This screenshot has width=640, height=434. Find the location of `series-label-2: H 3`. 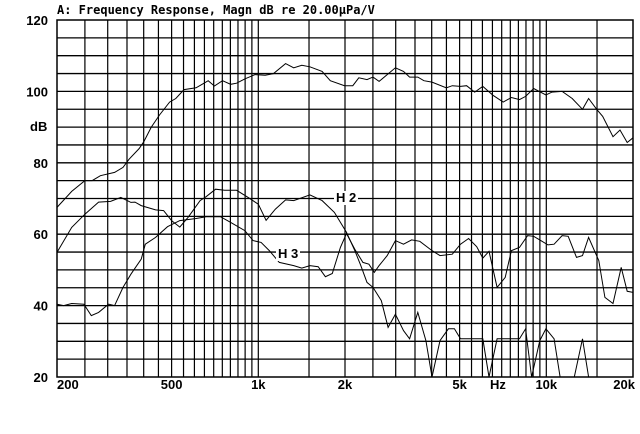

series-label-2: H 3 is located at coordinates (288, 253).